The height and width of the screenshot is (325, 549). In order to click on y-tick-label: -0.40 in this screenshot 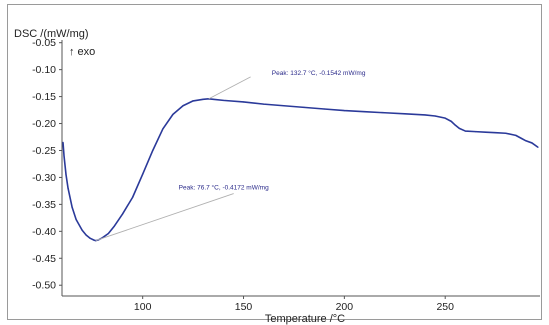, I will do `click(44, 232)`.